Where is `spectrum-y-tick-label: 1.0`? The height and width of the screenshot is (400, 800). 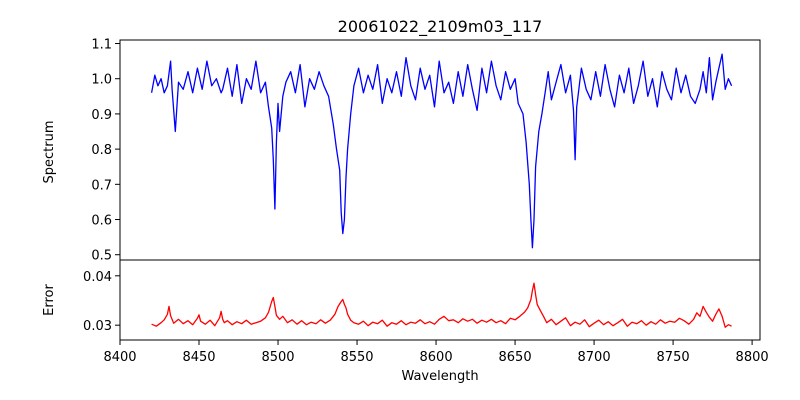
spectrum-y-tick-label: 1.0 is located at coordinates (101, 80).